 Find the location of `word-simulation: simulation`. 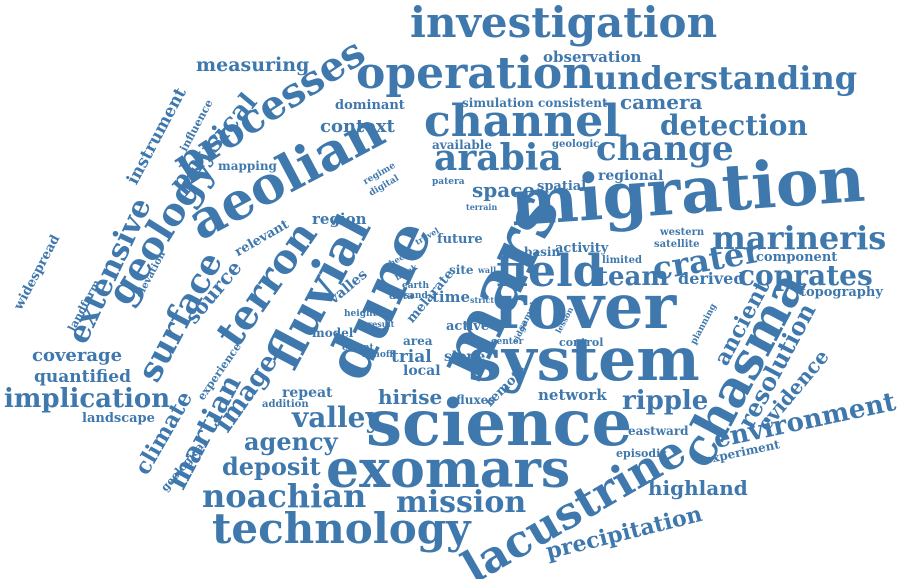

word-simulation: simulation is located at coordinates (498, 103).